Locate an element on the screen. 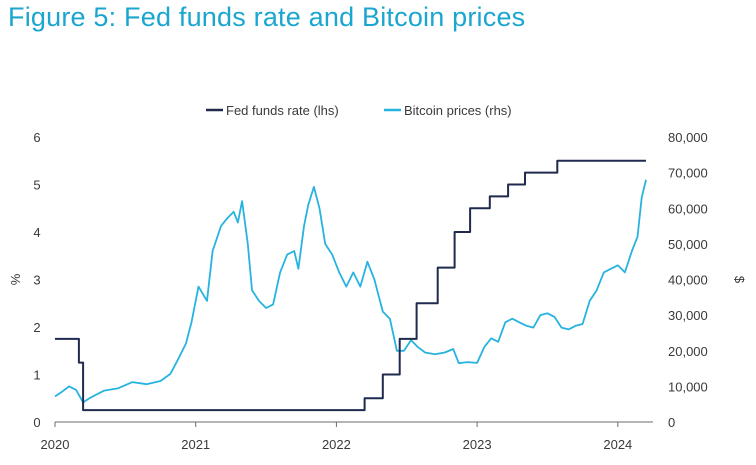 The height and width of the screenshot is (465, 756). left-tick-label: 5 is located at coordinates (36, 185).